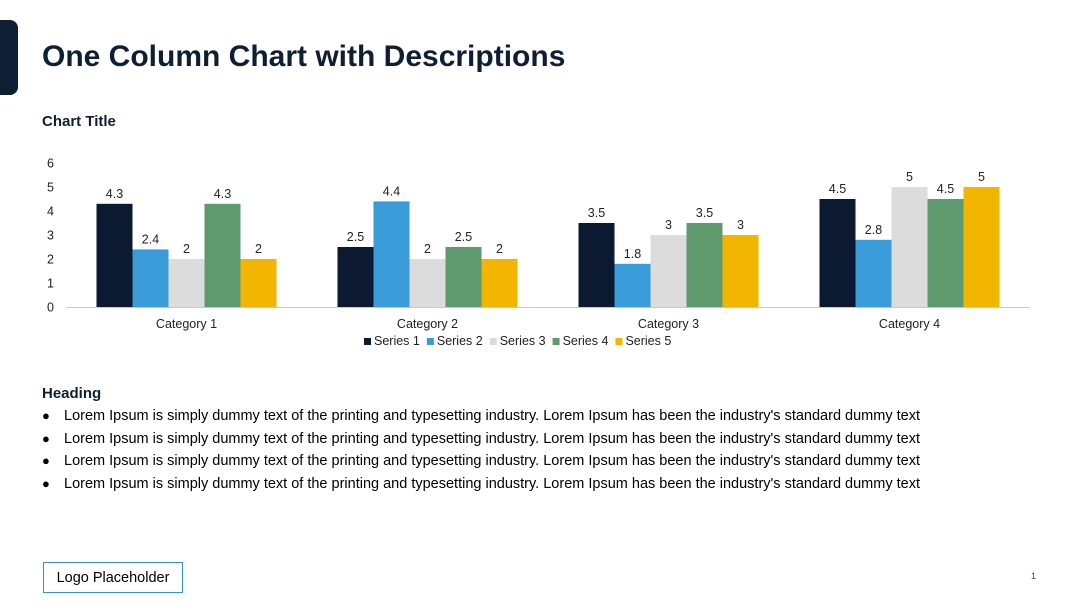 The image size is (1080, 608). I want to click on x-tick-label: Category 4, so click(909, 324).